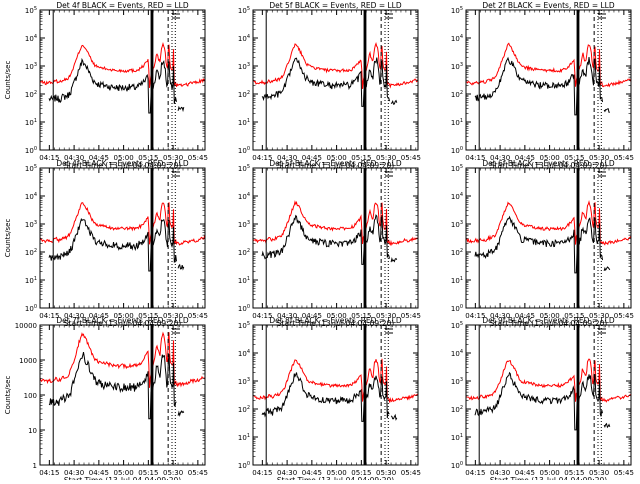 This screenshot has width=640, height=484. Describe the element at coordinates (122, 320) in the screenshot. I see `panel-title: Det 7f BLACK = Events, RED = LLD` at that location.